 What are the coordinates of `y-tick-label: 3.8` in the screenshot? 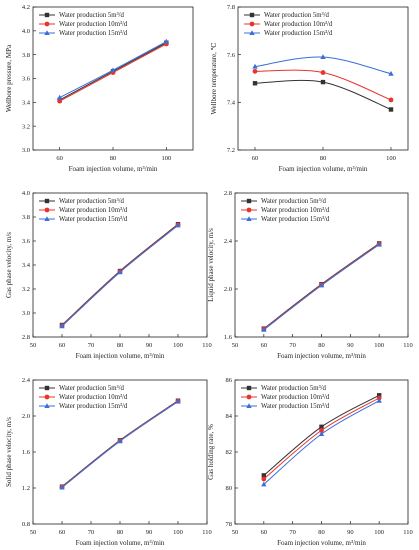 It's located at (26, 55).